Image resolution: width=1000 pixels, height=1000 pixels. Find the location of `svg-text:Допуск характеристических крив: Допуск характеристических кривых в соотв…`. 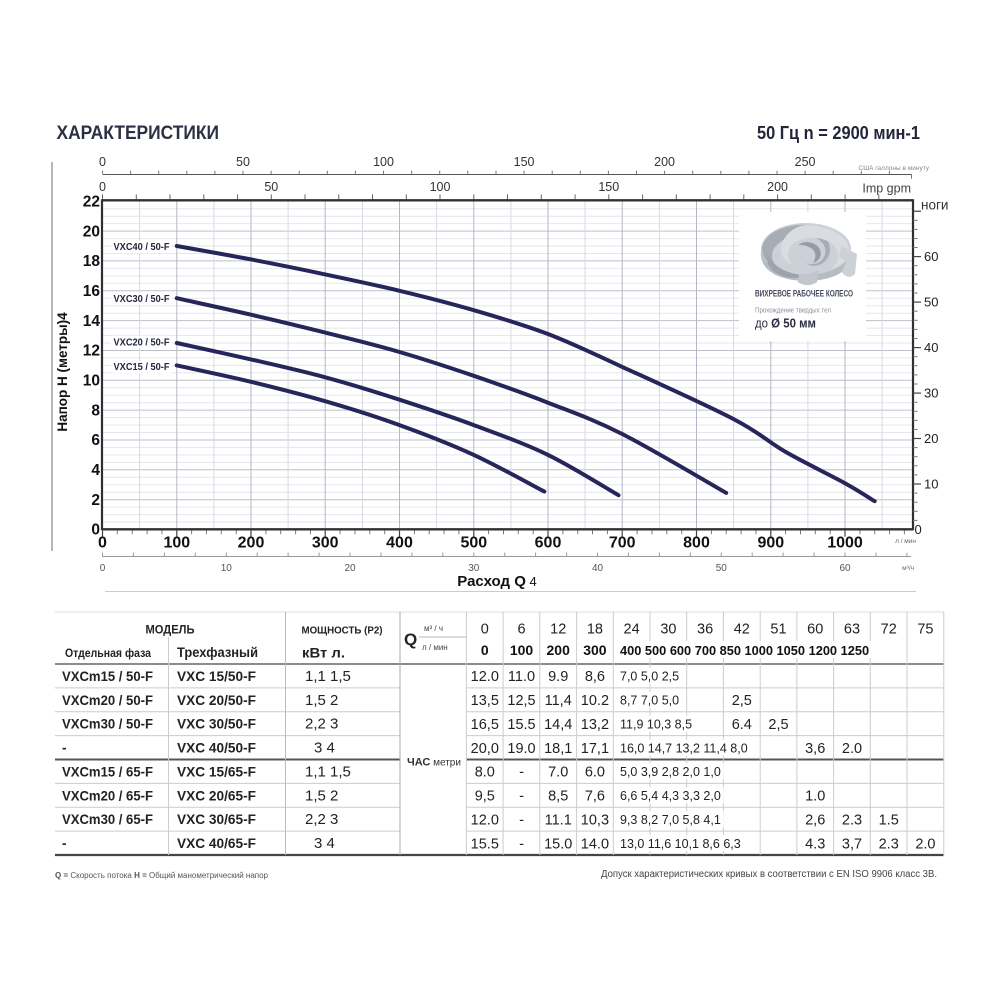

svg-text:Допуск характеристических крив: Допуск характеристических кривых в соотв… is located at coordinates (769, 874).